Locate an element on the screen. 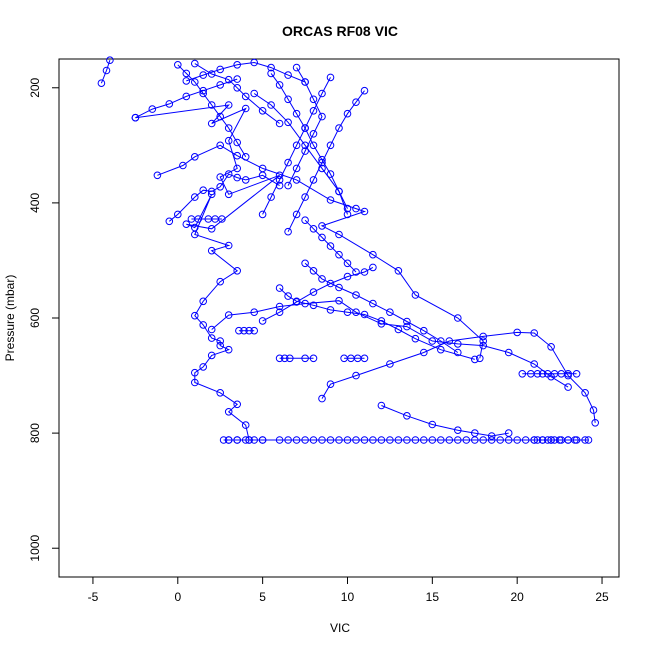 The image size is (650, 650). x-axis: -5 0 5 10 15 20 25 is located at coordinates (348, 590).